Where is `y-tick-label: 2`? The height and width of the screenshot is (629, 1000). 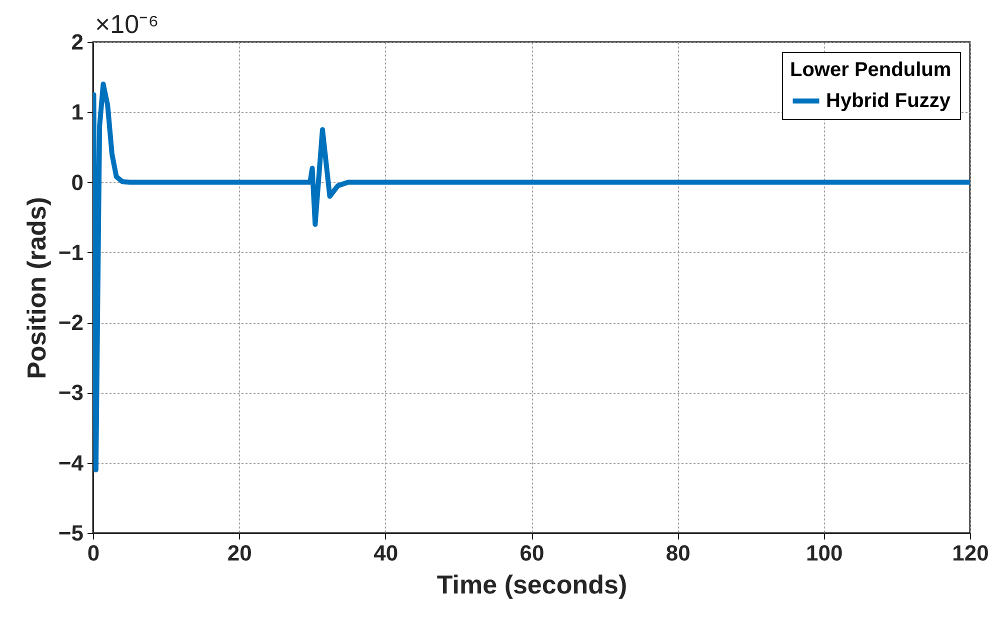
y-tick-label: 2 is located at coordinates (77, 42).